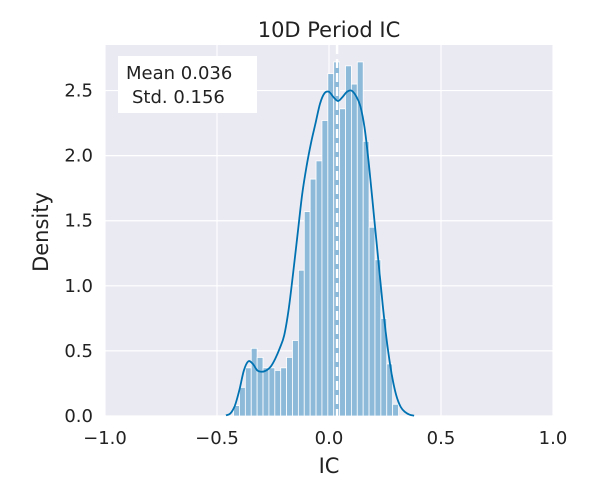 Image resolution: width=596 pixels, height=488 pixels. What do you see at coordinates (329, 438) in the screenshot?
I see `x-tick-label: 0.0` at bounding box center [329, 438].